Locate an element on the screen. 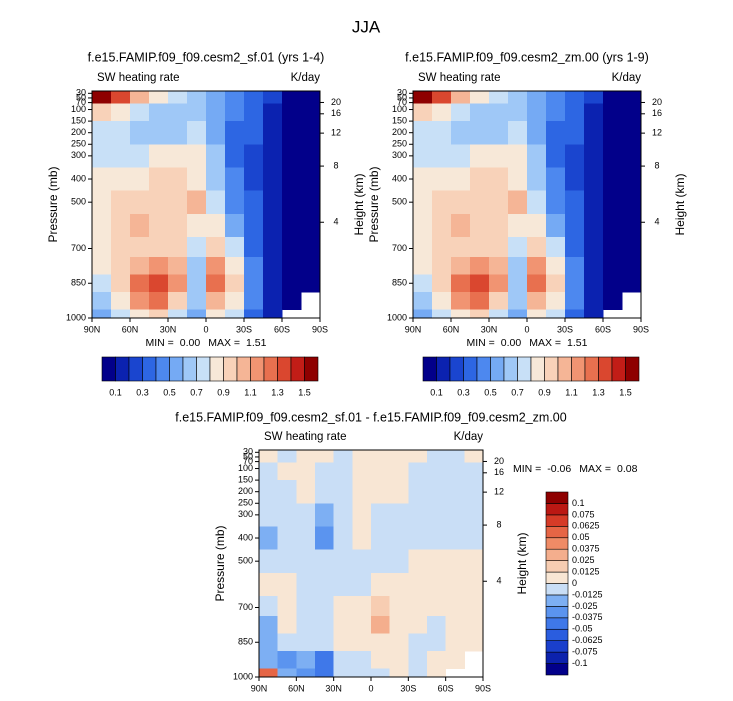  colorbar-label: 0.5 is located at coordinates (169, 392).